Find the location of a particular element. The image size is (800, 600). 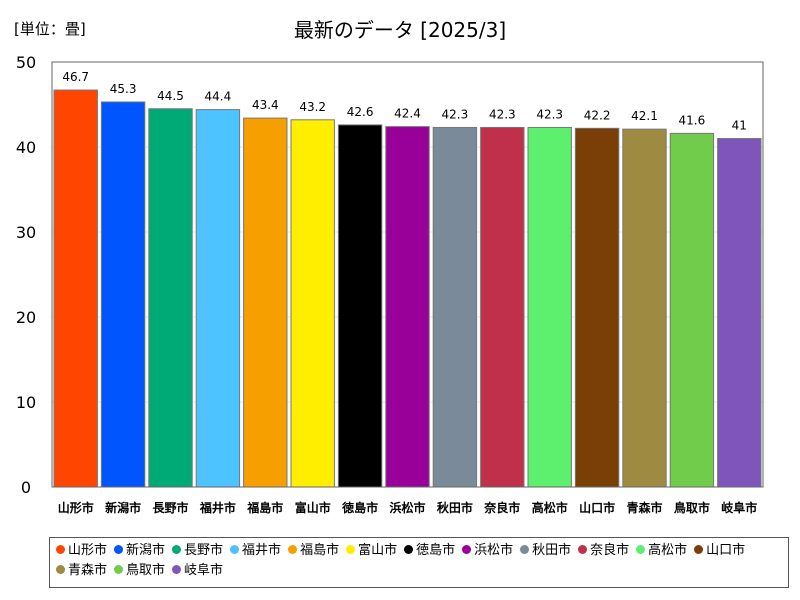

y-tick-label: 30 is located at coordinates (26, 232).